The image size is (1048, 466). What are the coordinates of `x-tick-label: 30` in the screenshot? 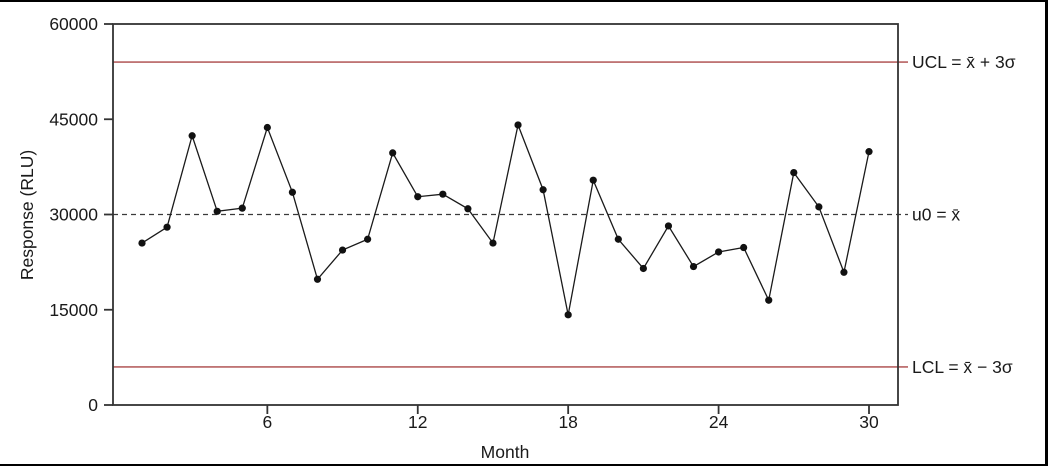 It's located at (869, 422).